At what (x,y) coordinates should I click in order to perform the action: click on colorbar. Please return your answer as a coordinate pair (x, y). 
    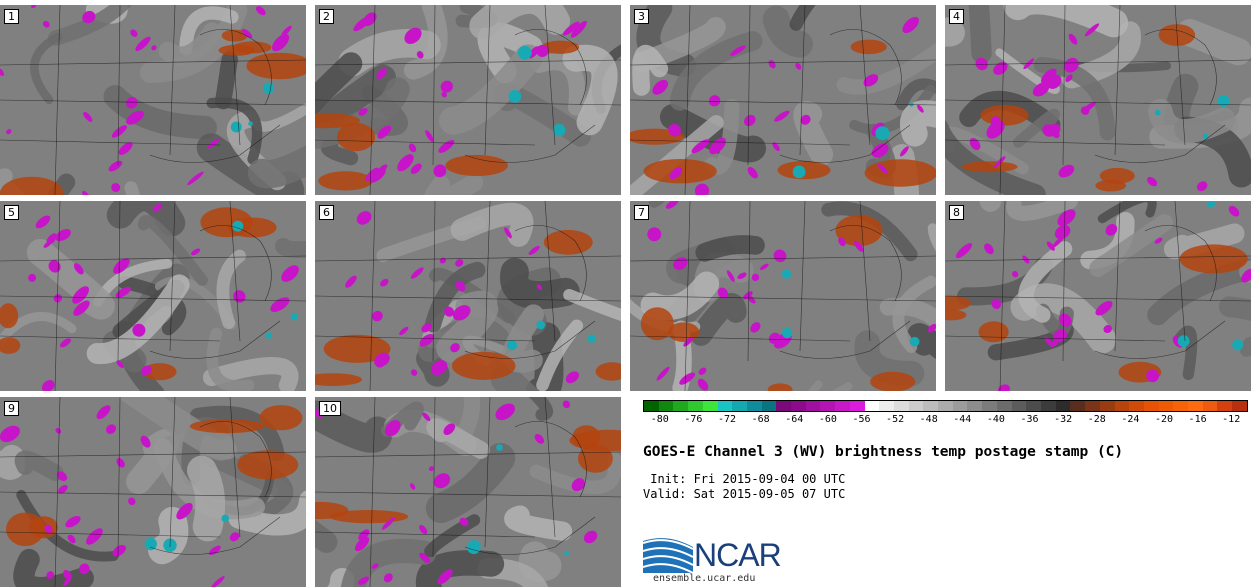
    Looking at the image, I should click on (945, 406).